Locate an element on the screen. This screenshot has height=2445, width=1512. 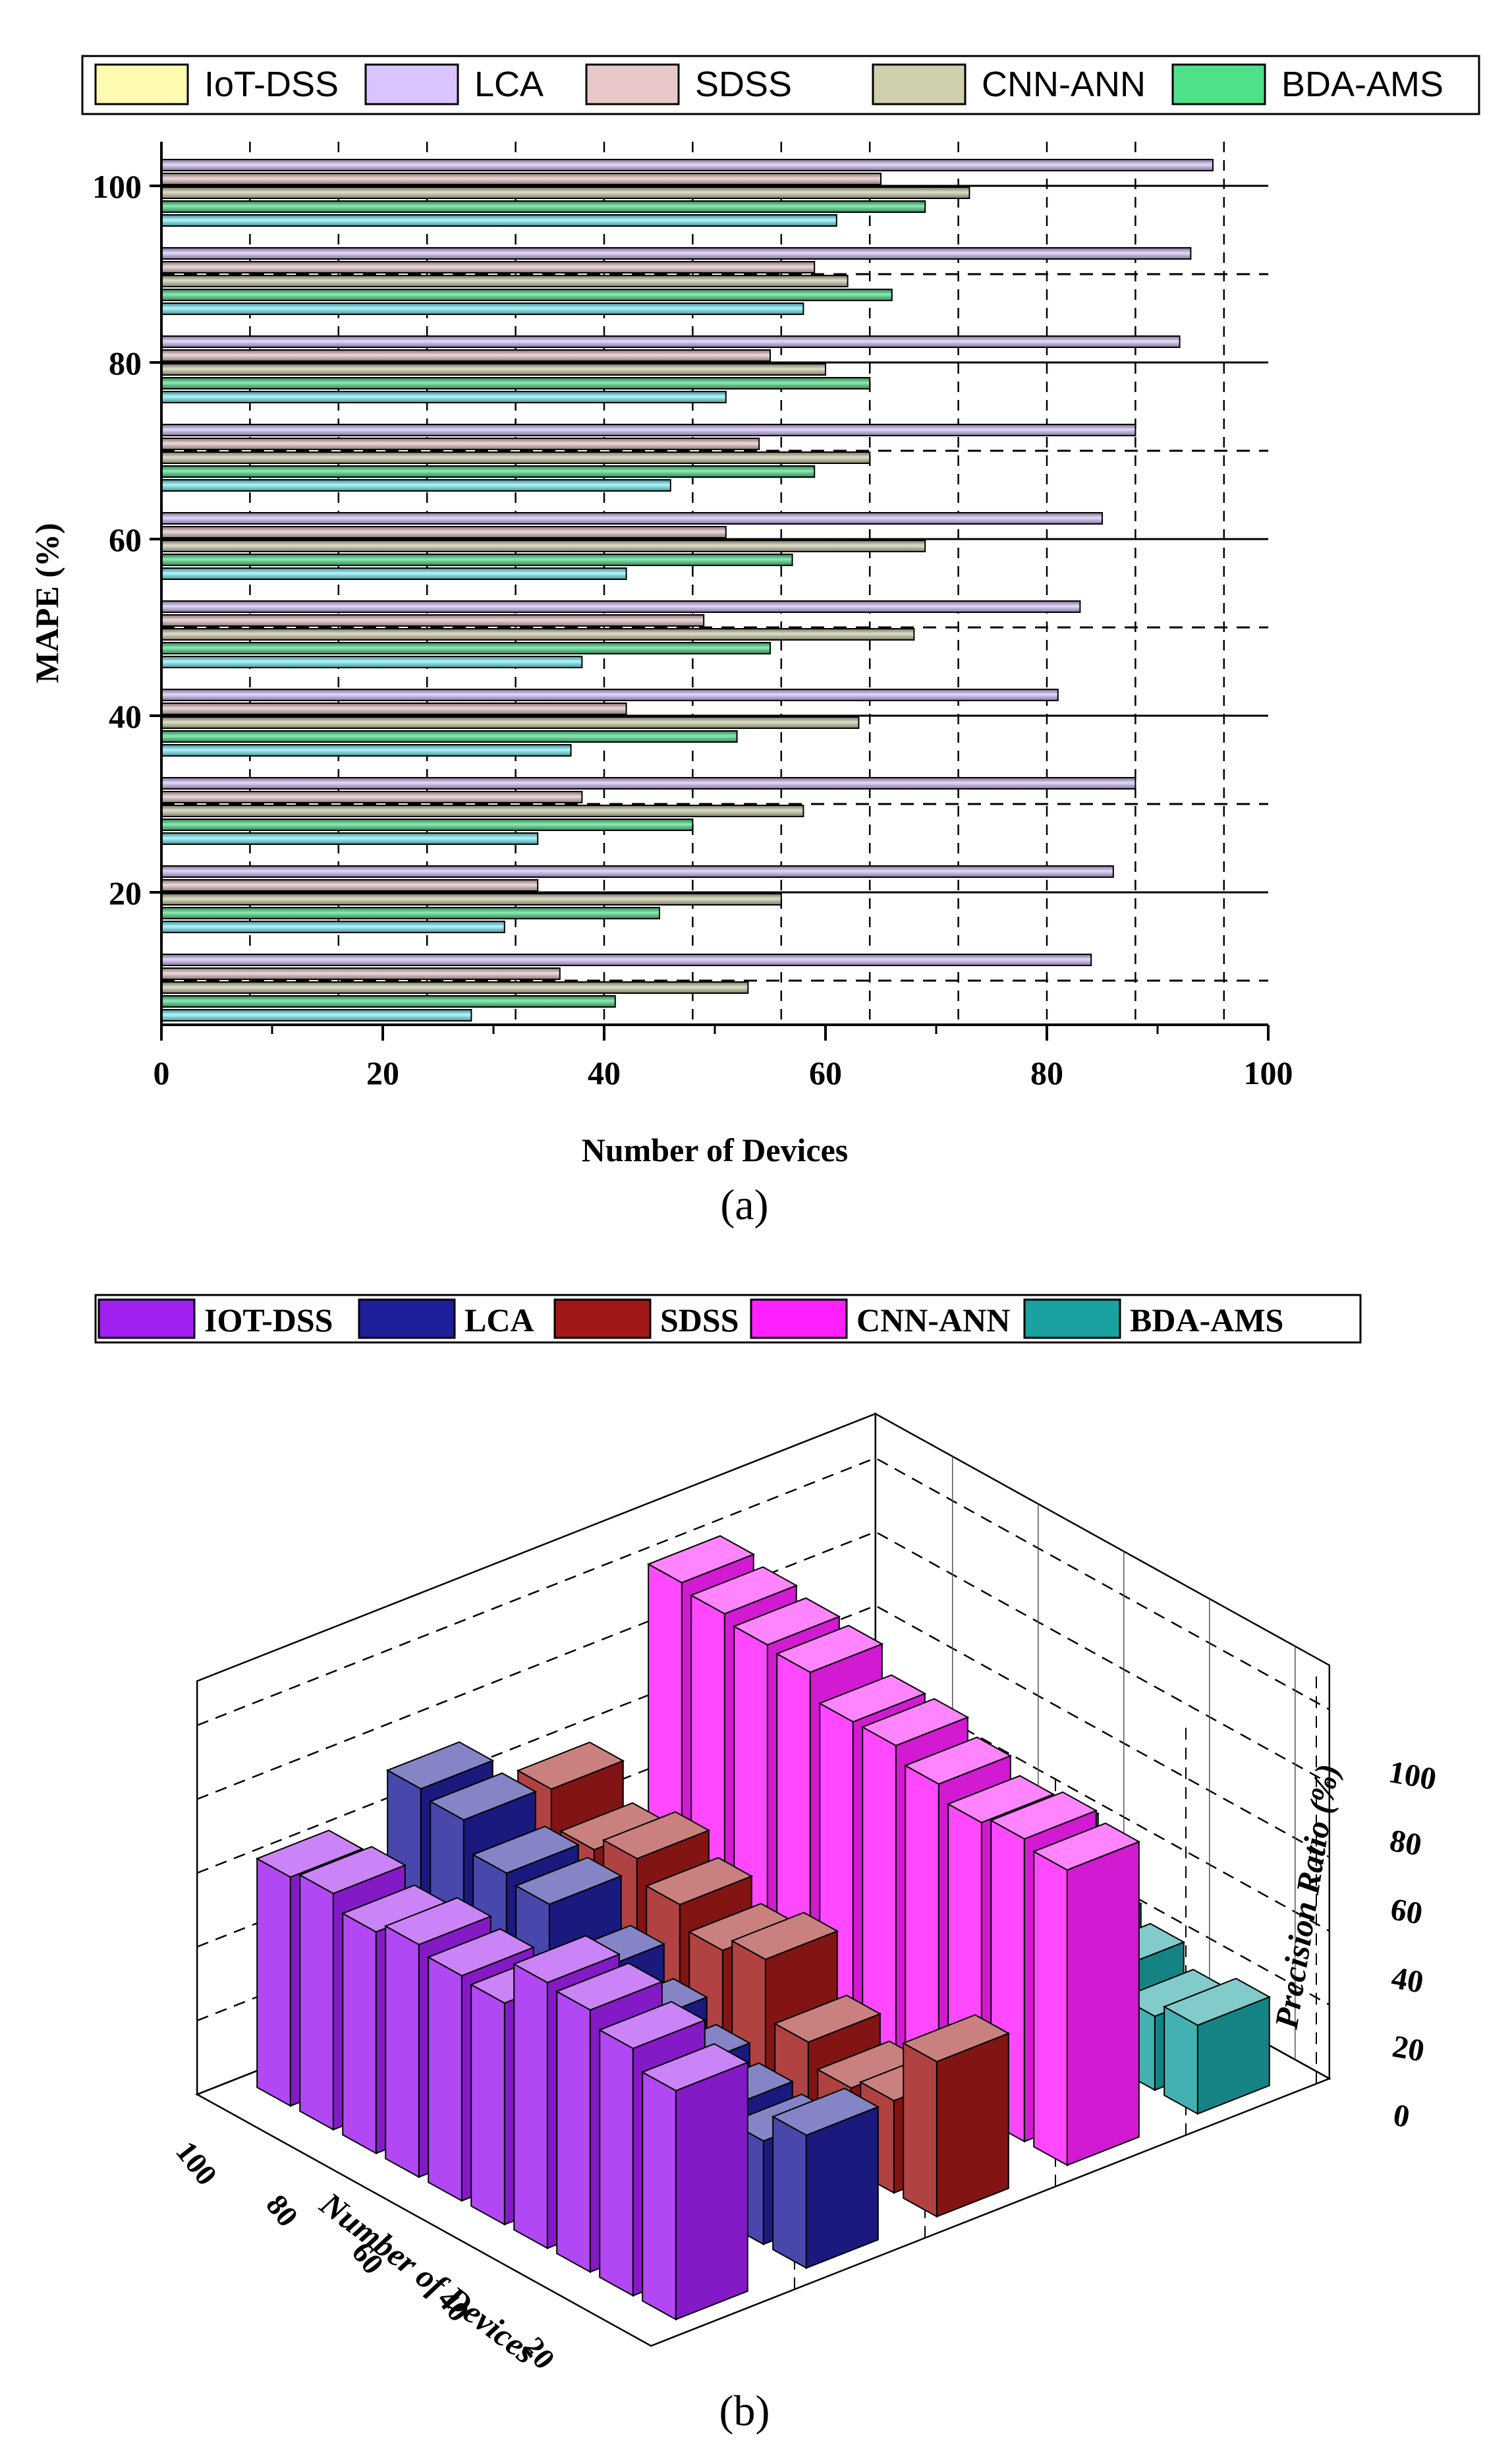
chart-b-z-tick-label: 80 is located at coordinates (1405, 1843).